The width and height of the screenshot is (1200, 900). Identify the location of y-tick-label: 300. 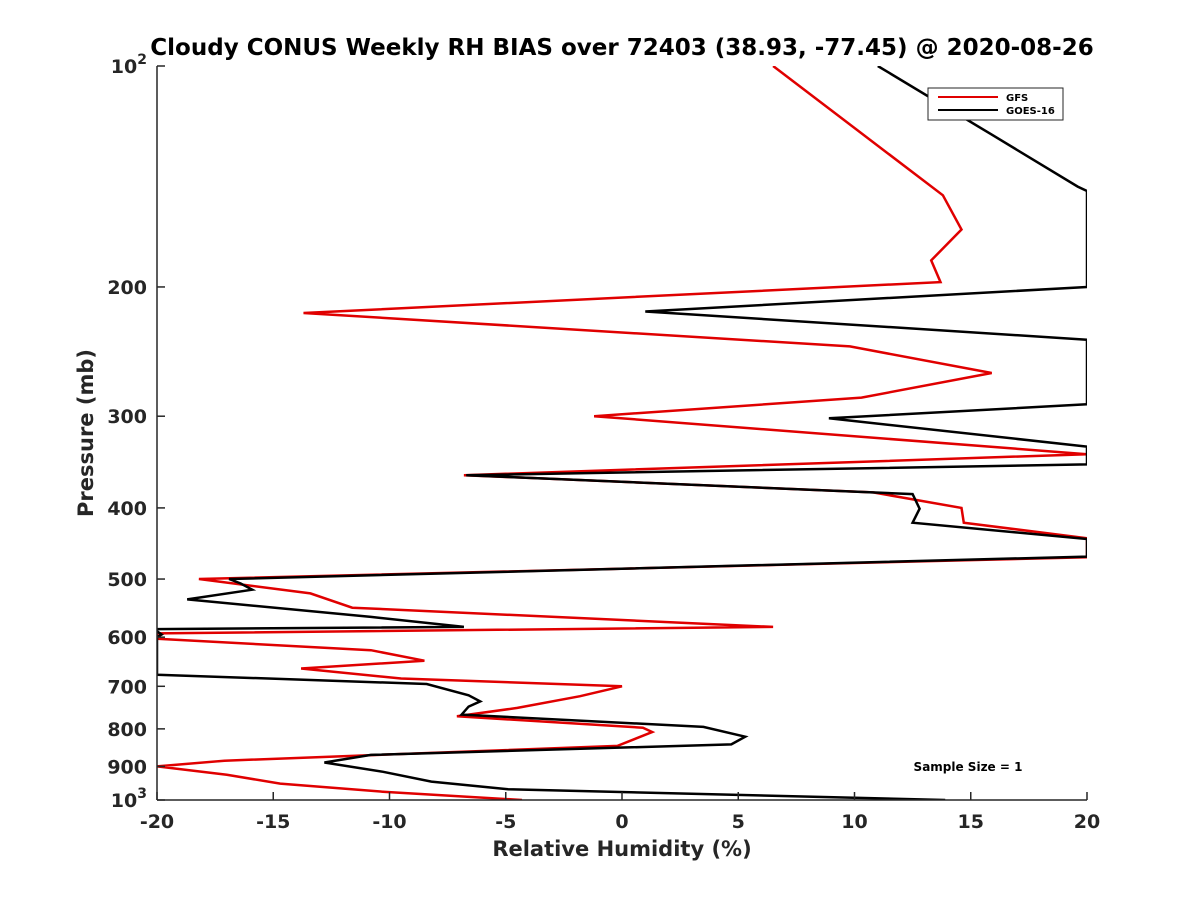
(127, 417).